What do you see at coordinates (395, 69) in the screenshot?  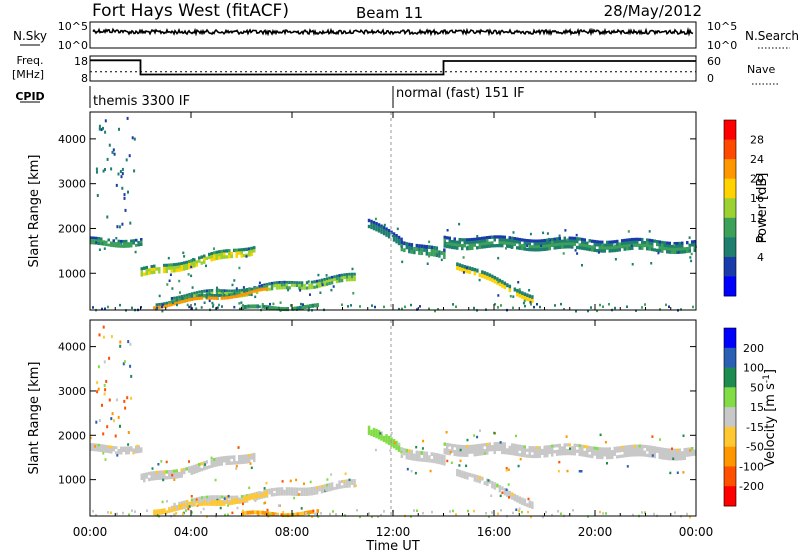 I see `freq-panel: Freq. [MHz] 18 8 60 0 Nave` at bounding box center [395, 69].